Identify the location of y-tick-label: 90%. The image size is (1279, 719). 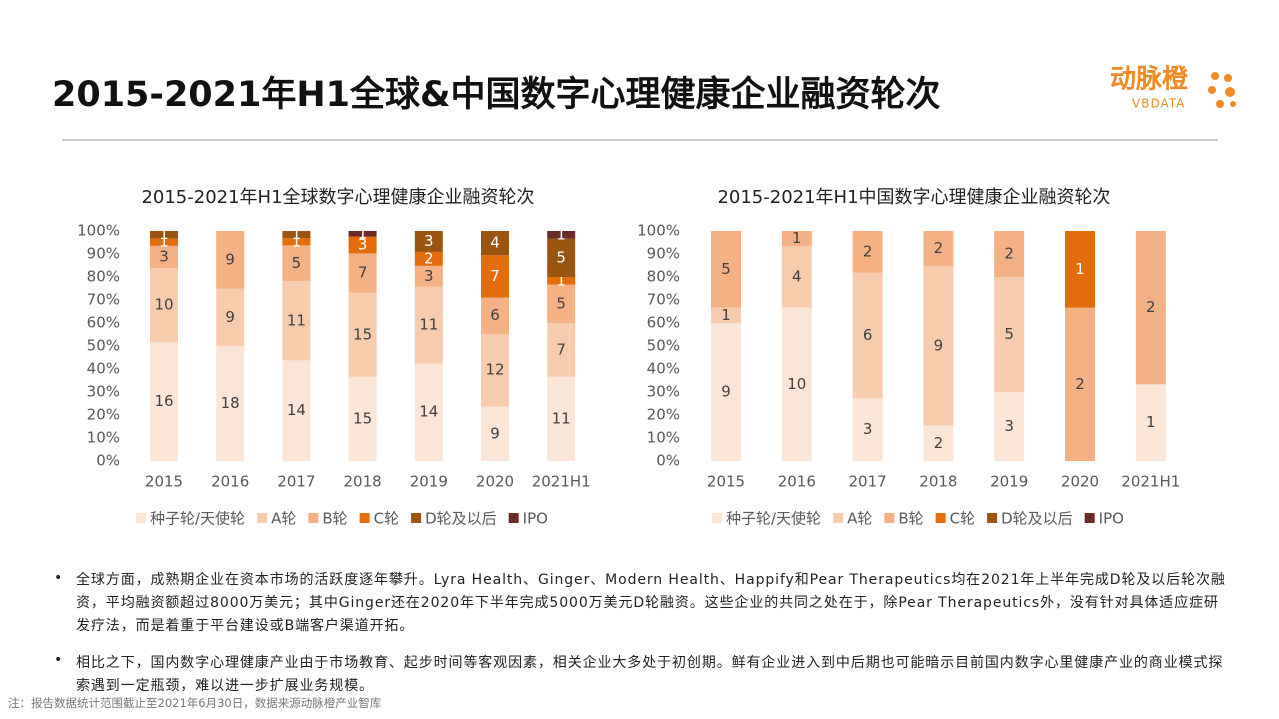
(103, 254).